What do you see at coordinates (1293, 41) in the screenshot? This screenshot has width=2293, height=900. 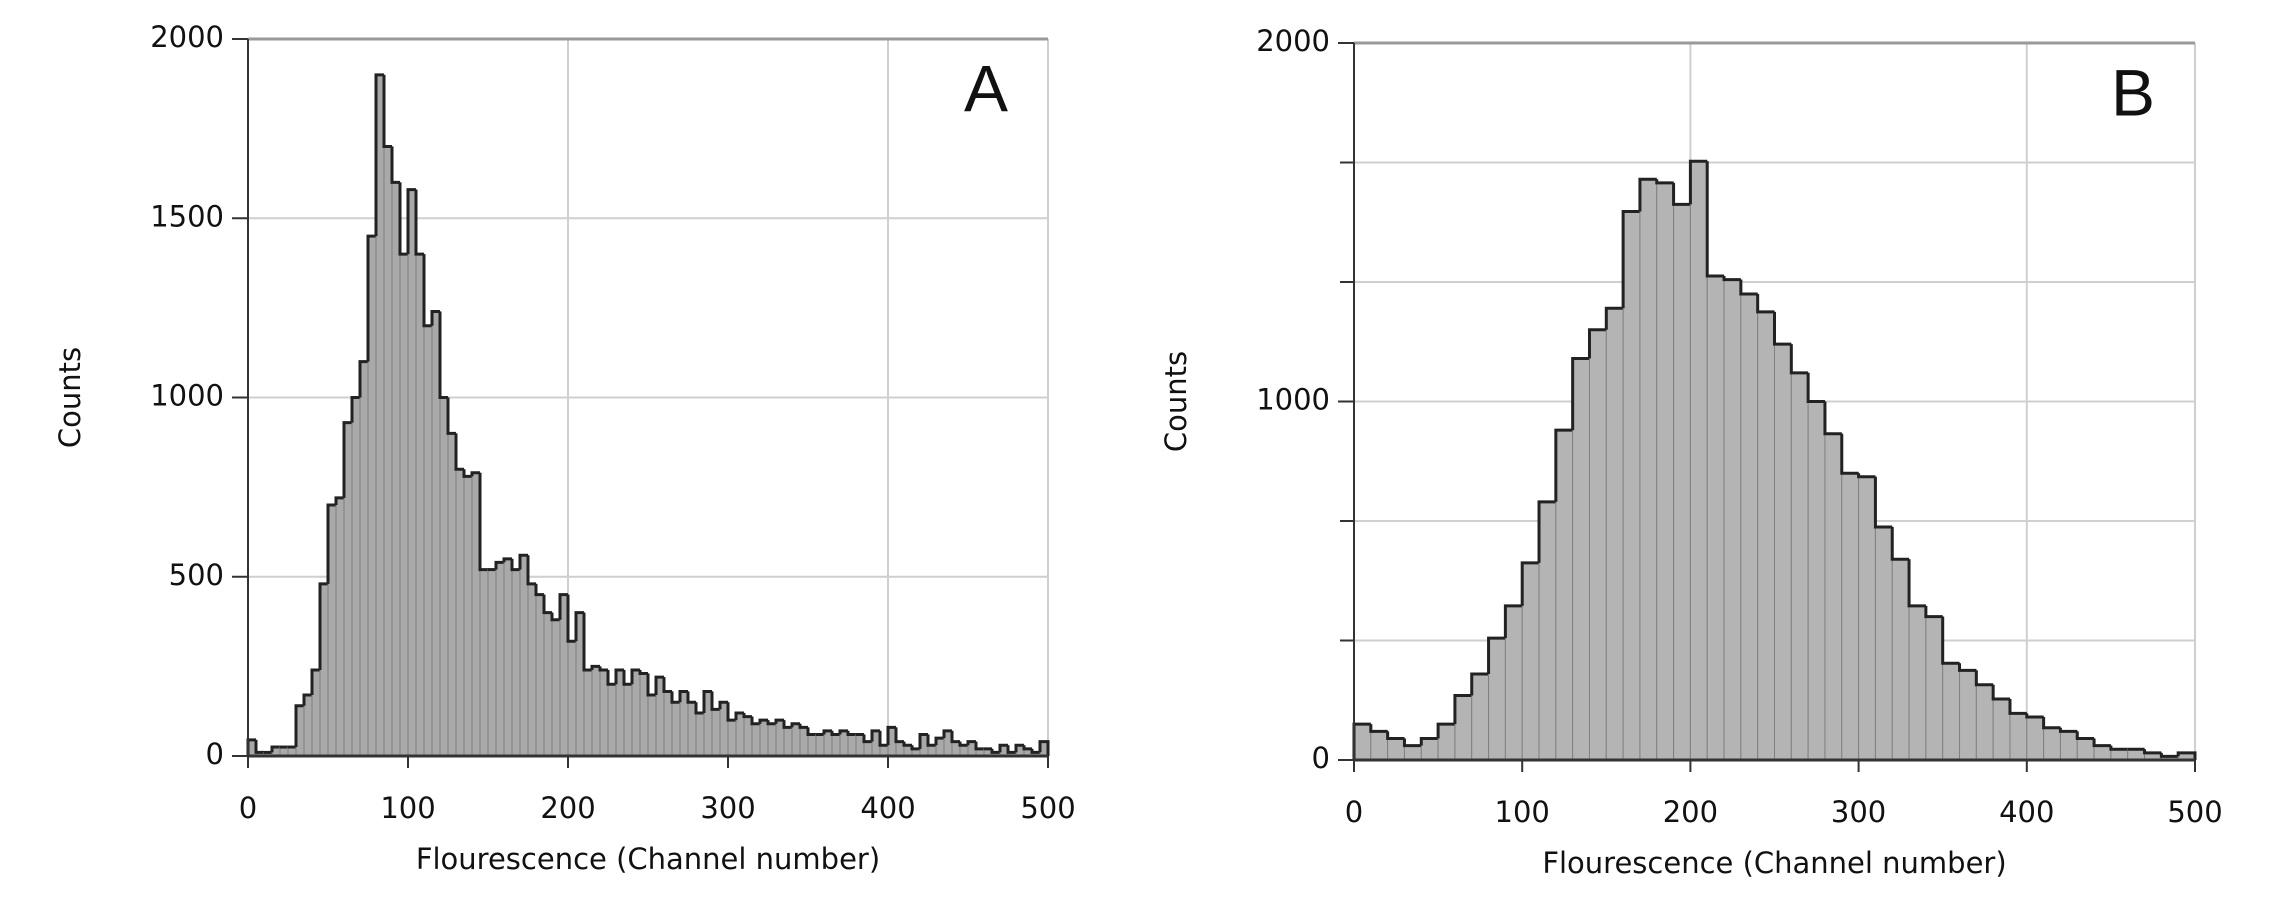 I see `y-tick-label: 2000` at bounding box center [1293, 41].